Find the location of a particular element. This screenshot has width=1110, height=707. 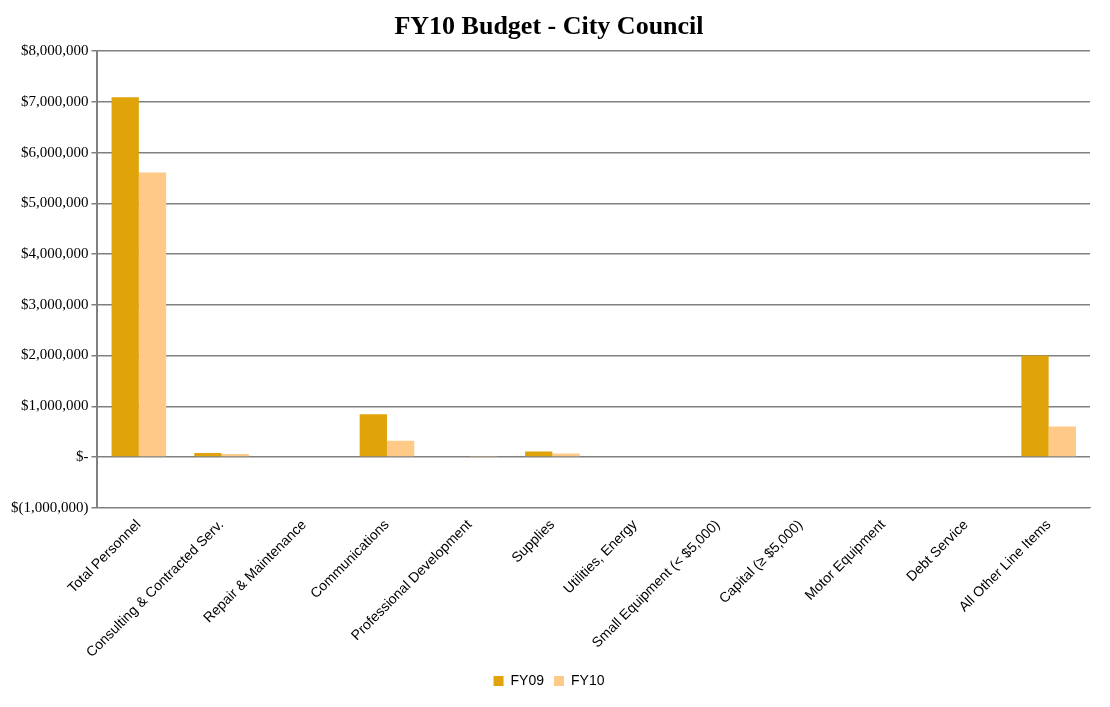

y-tick-label: $4,000,000 is located at coordinates (54, 253).